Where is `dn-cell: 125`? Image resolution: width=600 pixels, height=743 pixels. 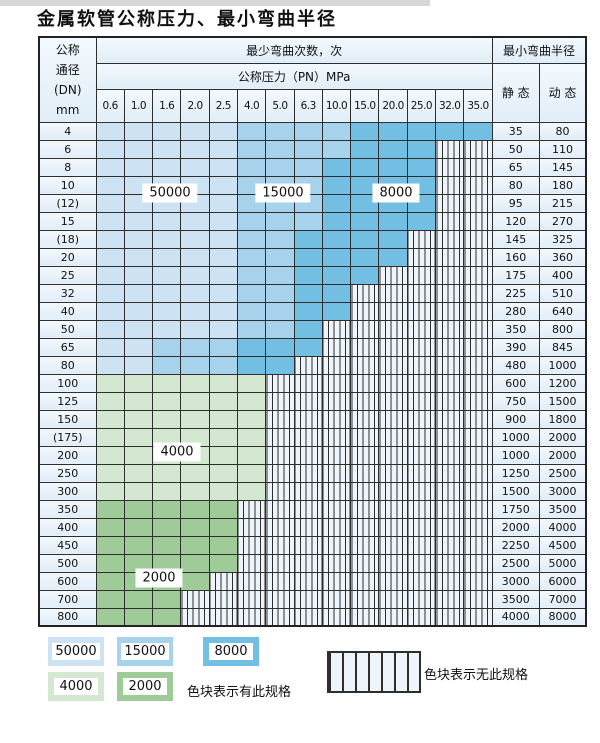 dn-cell: 125 is located at coordinates (67, 401).